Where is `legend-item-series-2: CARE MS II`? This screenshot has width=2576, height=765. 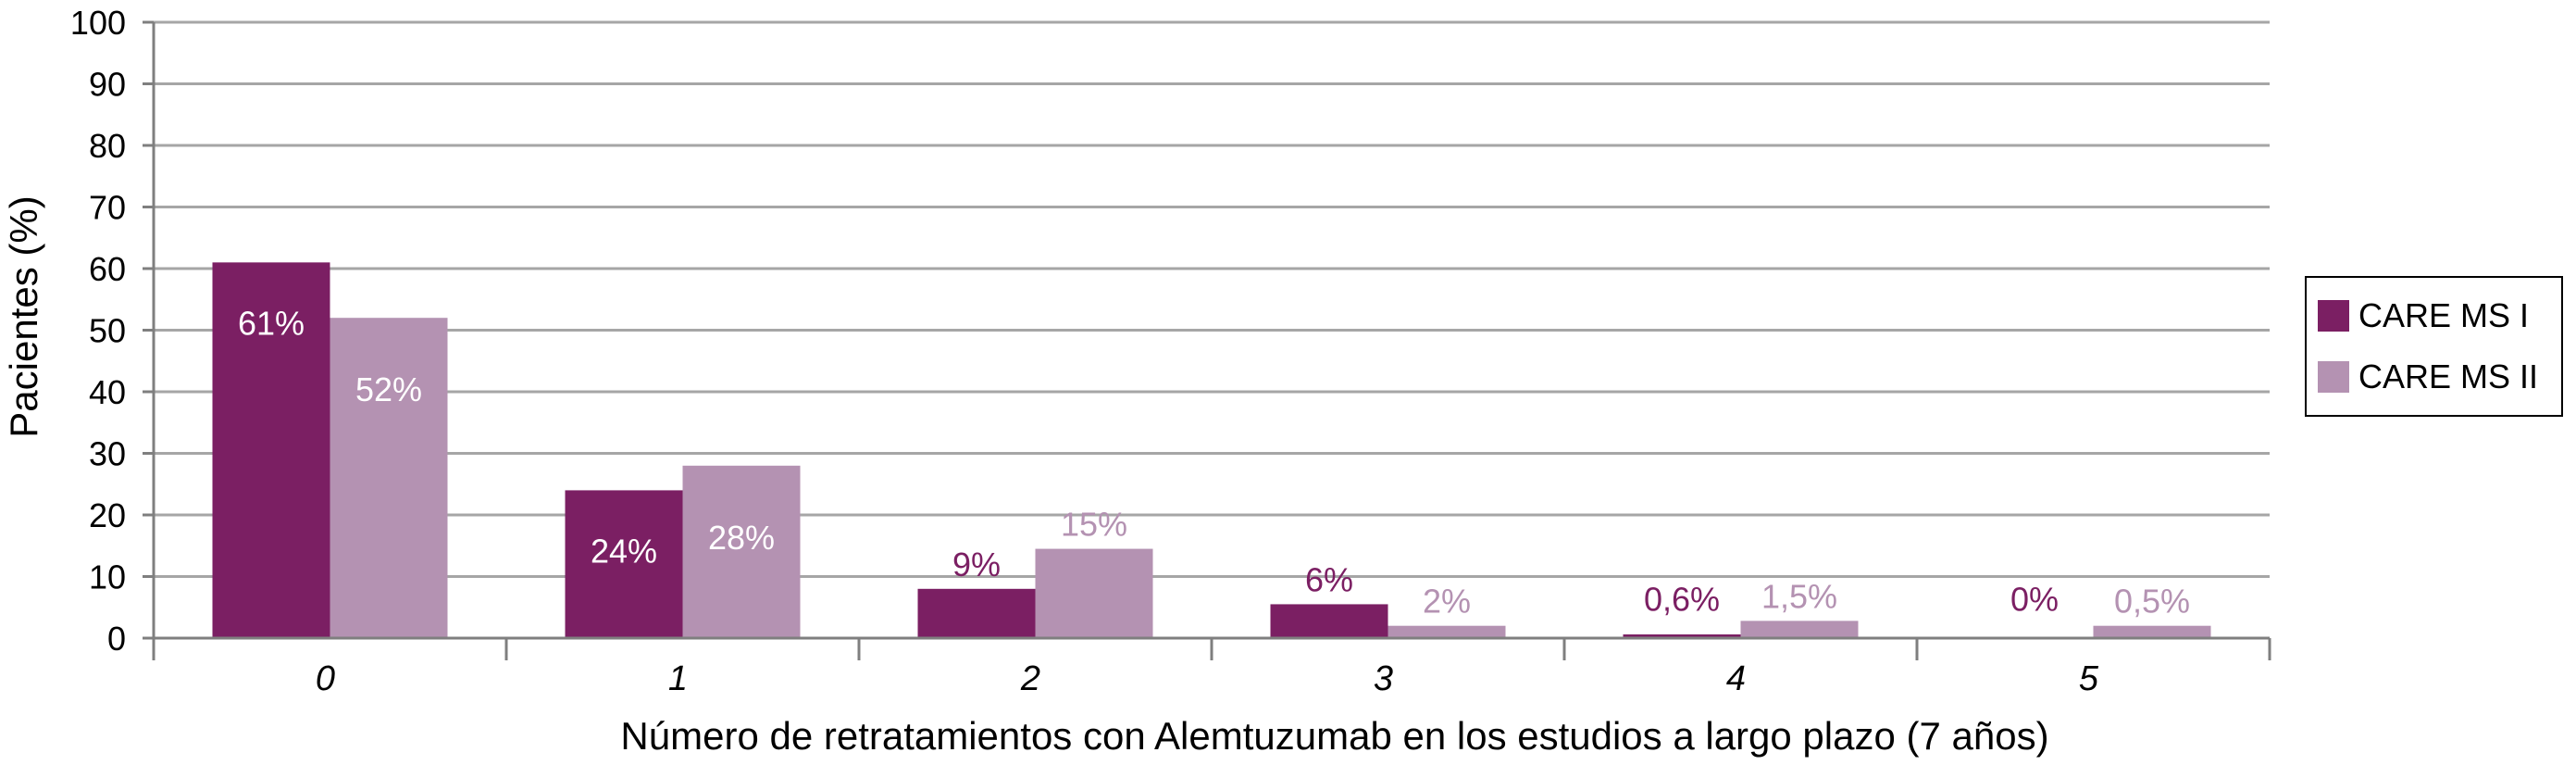 legend-item-series-2: CARE MS II is located at coordinates (2428, 376).